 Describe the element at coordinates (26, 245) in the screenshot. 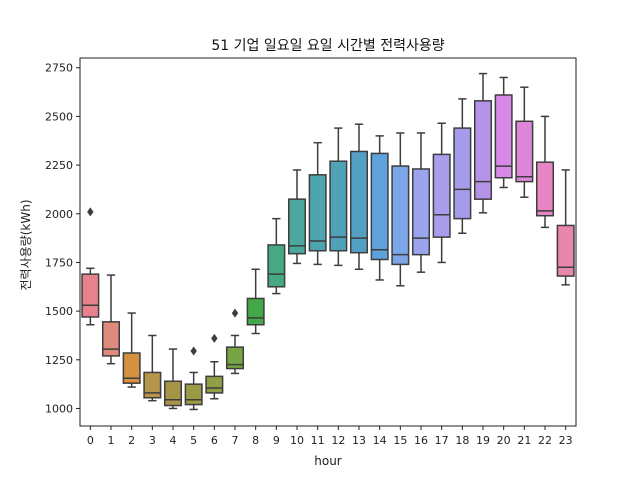

I see `y-axis-label: 전력사용량(kWh)` at that location.